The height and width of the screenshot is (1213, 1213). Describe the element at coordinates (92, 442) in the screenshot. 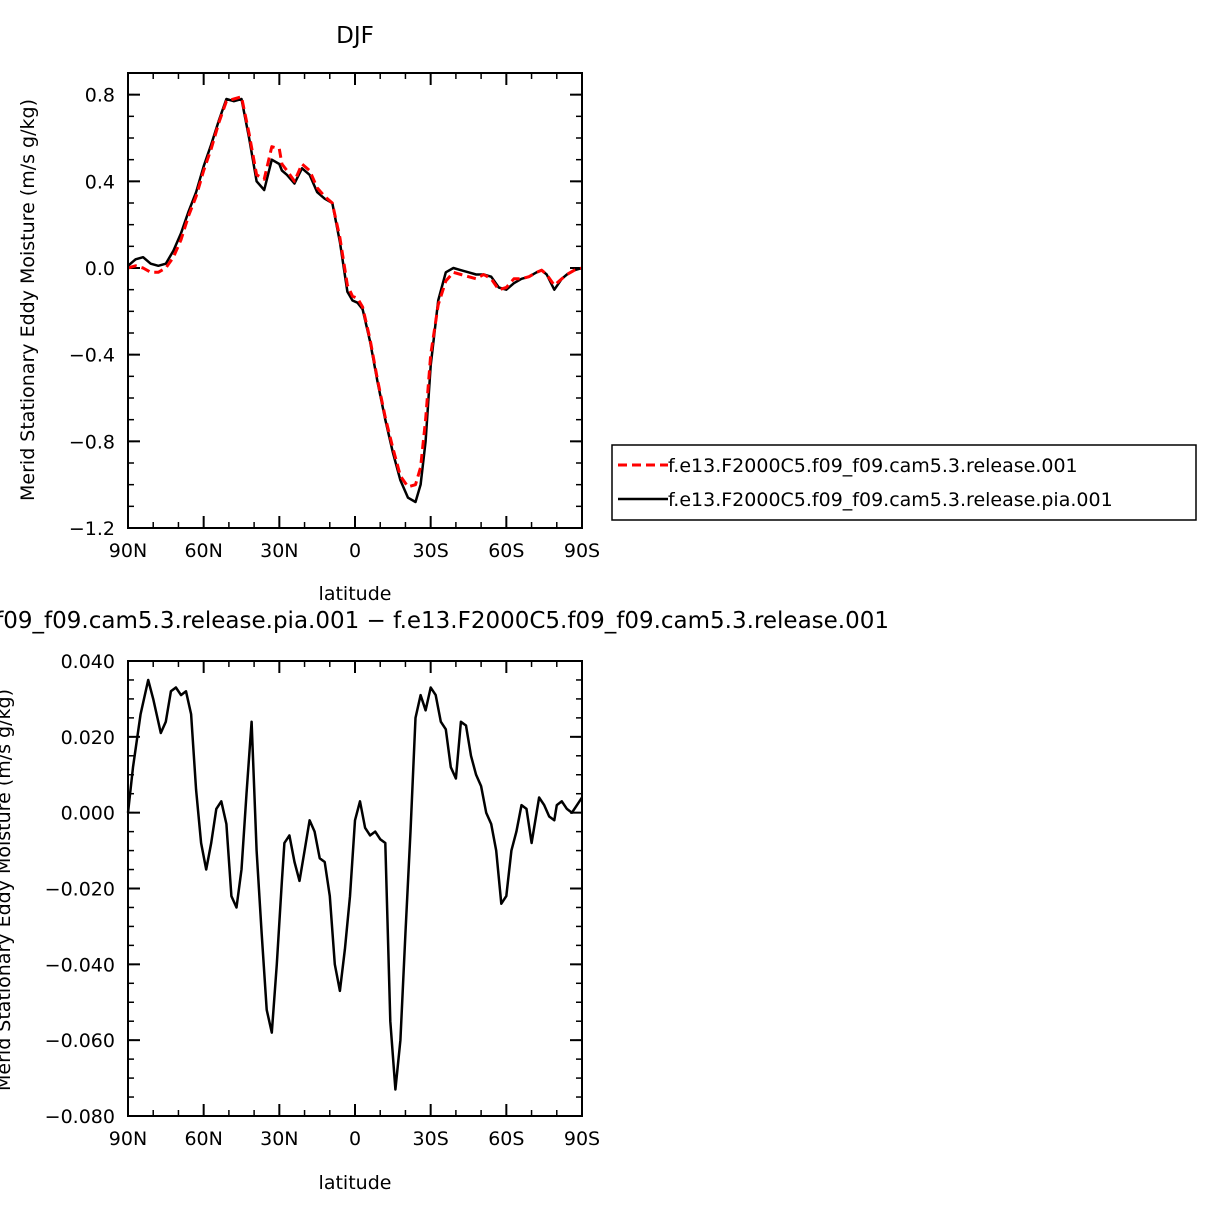

I see `top-y-tick-label: −0.8` at that location.